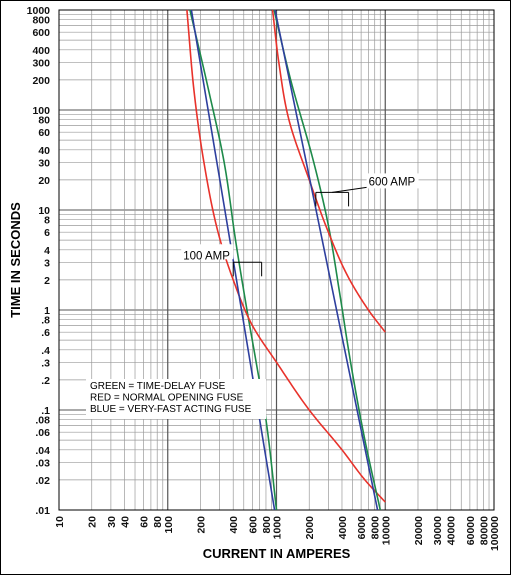 The image size is (511, 575). What do you see at coordinates (349, 189) in the screenshot?
I see `callout-leader` at bounding box center [349, 189].